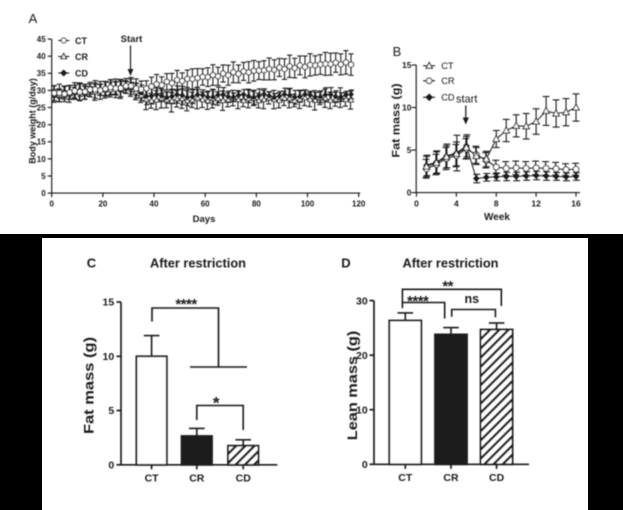 The width and height of the screenshot is (623, 510). Describe the element at coordinates (353, 385) in the screenshot. I see `svg-text: Lean mass (g)` at that location.